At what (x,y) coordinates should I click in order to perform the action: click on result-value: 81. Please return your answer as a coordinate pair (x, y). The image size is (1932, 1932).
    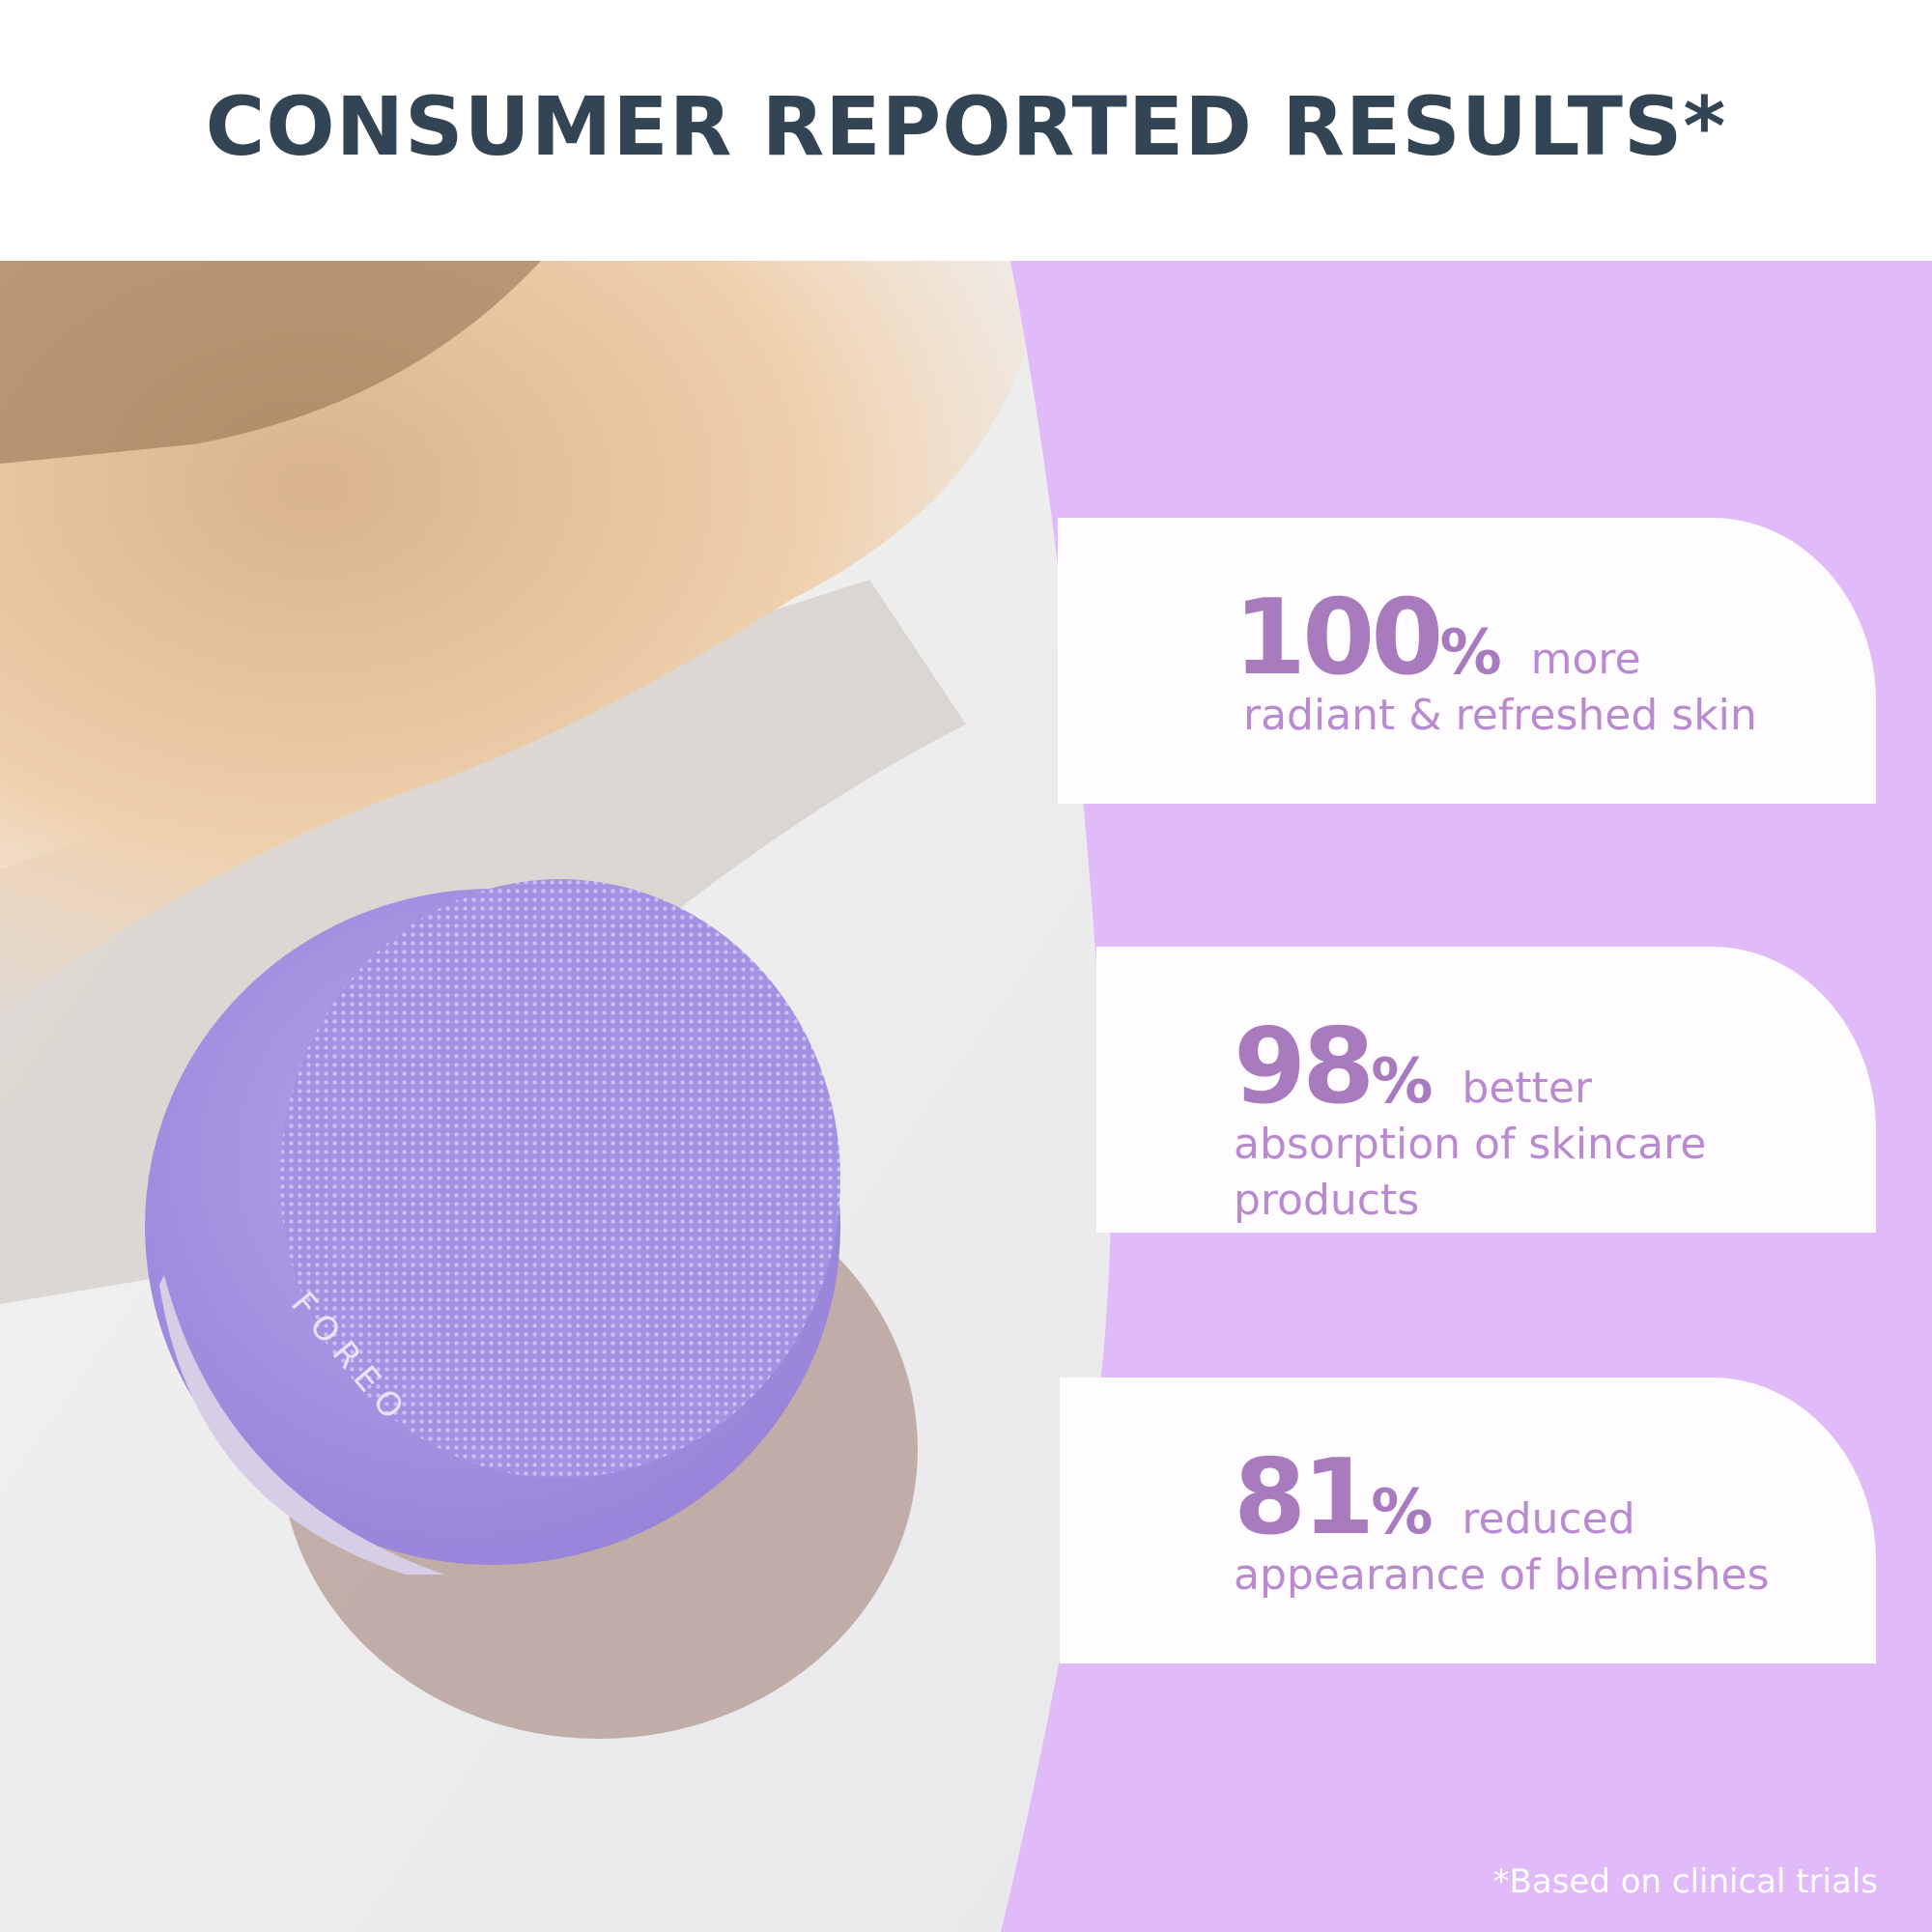
    Looking at the image, I should click on (1304, 1497).